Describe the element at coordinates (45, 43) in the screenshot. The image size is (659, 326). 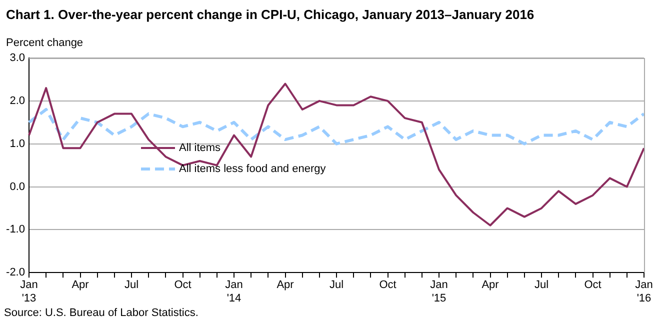
I see `y-axis-title: Percent change` at that location.